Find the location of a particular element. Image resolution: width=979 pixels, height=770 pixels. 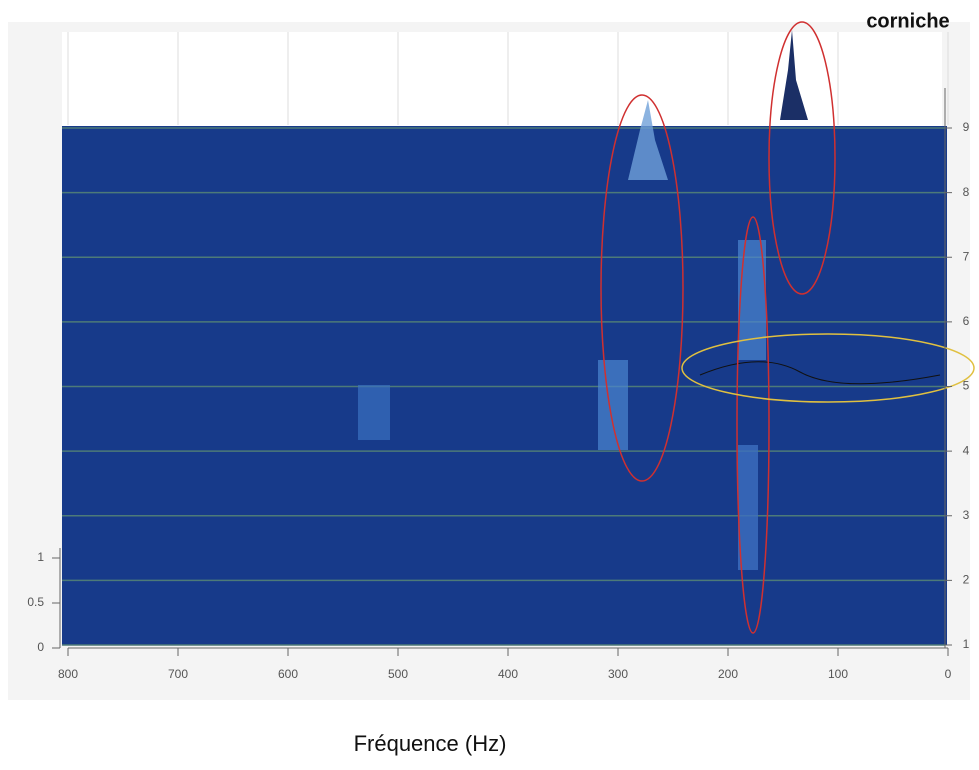

grid is located at coordinates (508, 78).